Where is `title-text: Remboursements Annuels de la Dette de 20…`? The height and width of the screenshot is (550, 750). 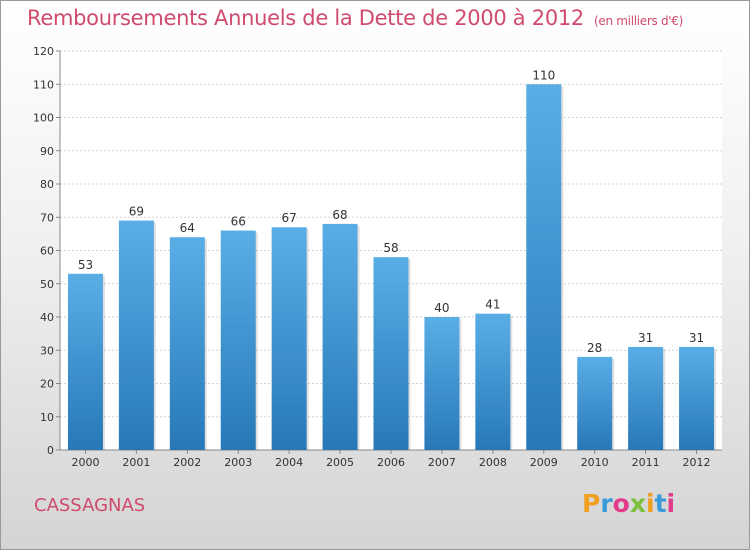
title-text: Remboursements Annuels de la Dette de 20… is located at coordinates (305, 18).